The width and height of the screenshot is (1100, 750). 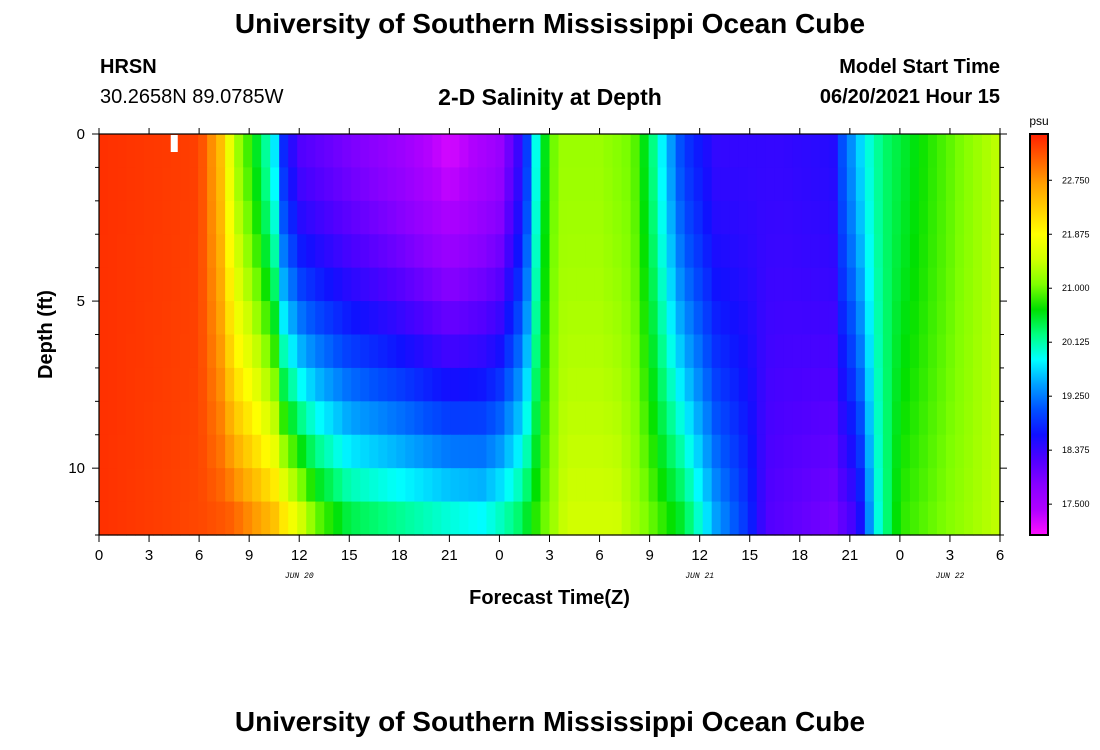 I want to click on x-tick-label: 3, so click(x=950, y=555).